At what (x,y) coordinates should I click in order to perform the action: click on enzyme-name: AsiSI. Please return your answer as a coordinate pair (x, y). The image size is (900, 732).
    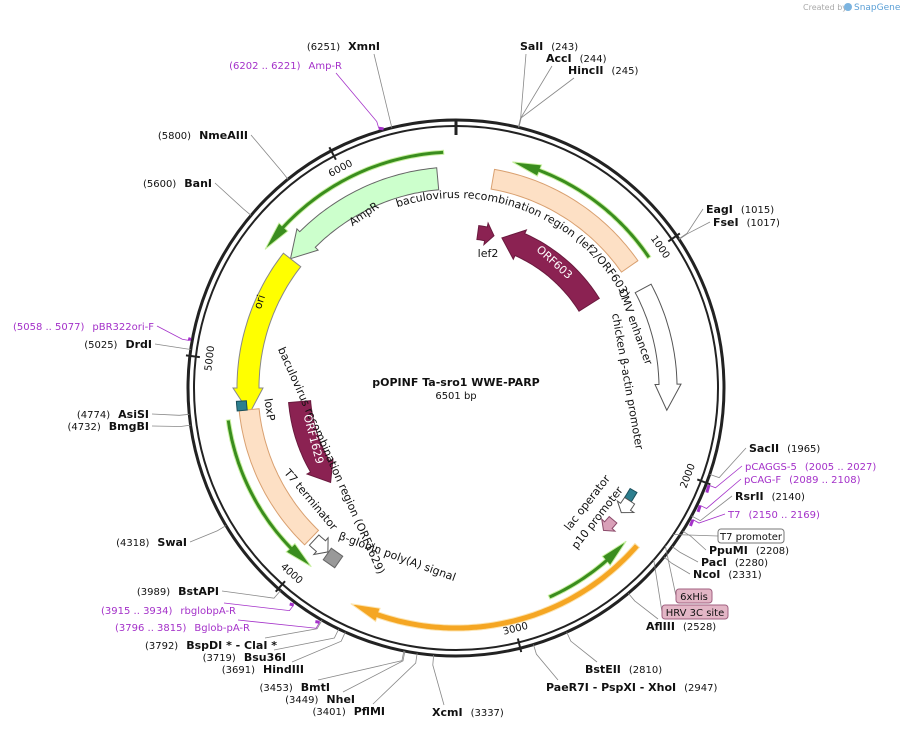
    Looking at the image, I should click on (133, 414).